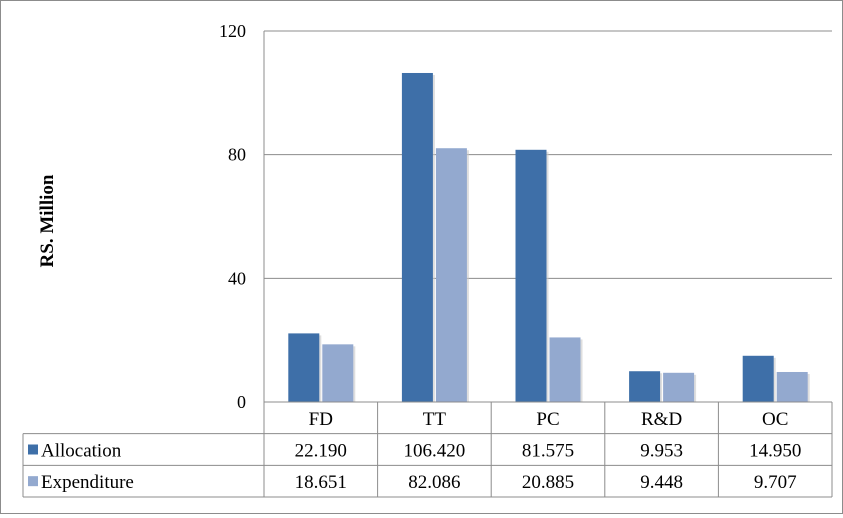 This screenshot has height=518, width=843. What do you see at coordinates (661, 419) in the screenshot?
I see `x-tick-label: R&D` at bounding box center [661, 419].